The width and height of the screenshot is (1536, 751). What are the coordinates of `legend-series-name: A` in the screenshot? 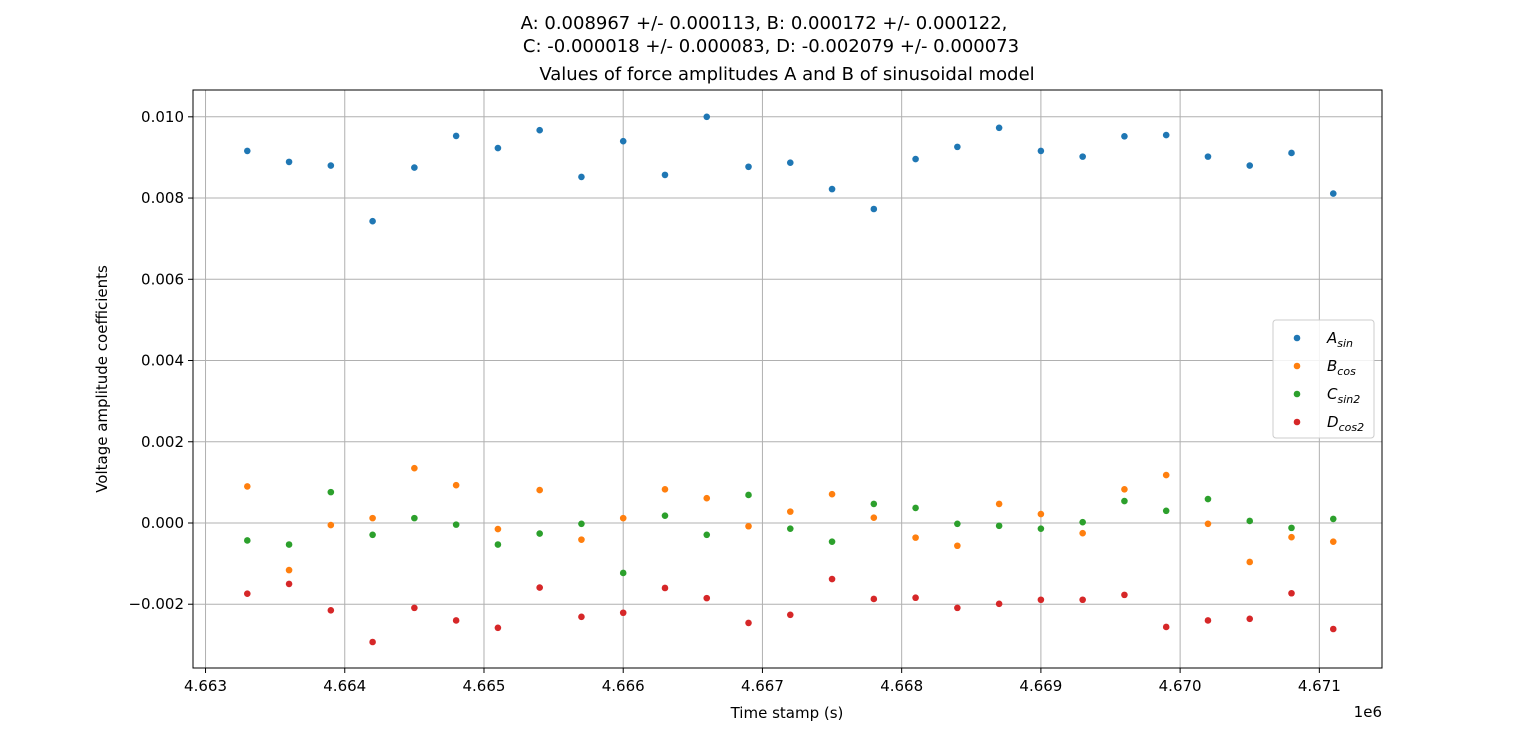 It's located at (1331, 338).